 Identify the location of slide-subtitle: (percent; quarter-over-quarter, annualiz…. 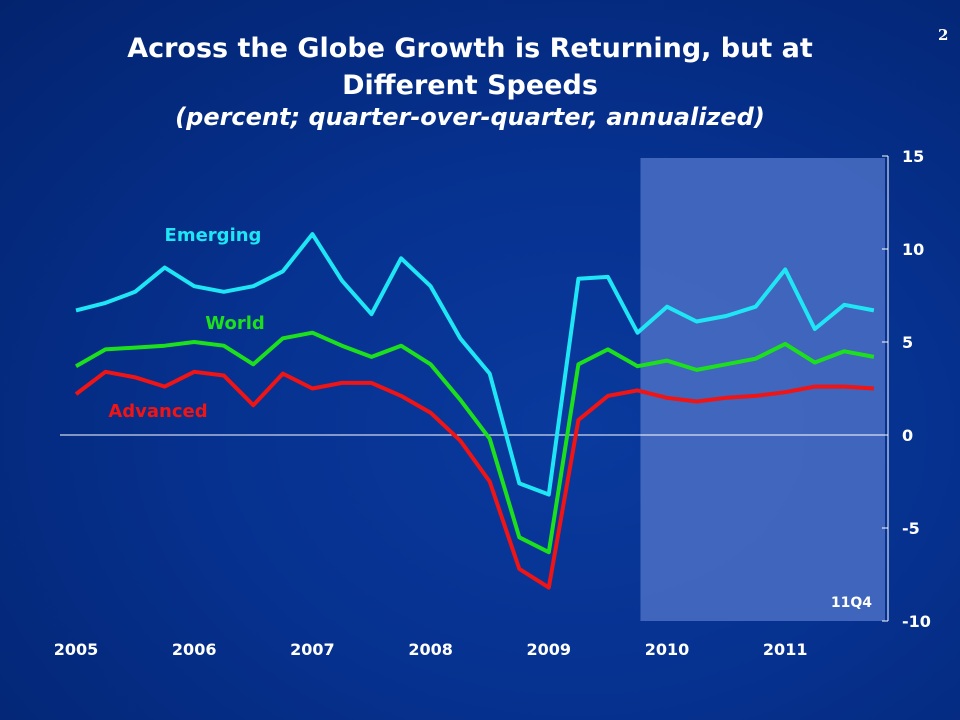
(470, 117).